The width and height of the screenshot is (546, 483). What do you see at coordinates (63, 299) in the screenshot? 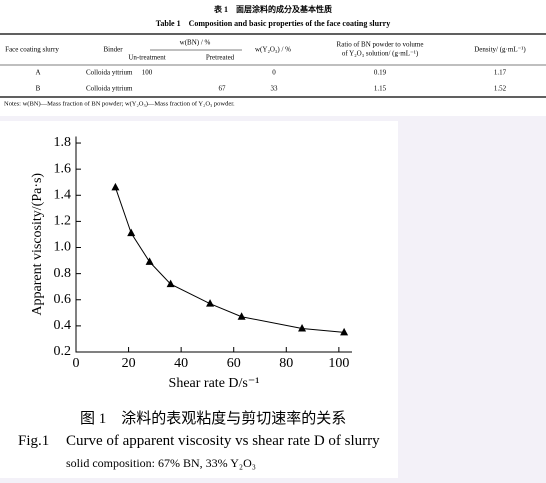
I see `y-tick-label: 0.6` at bounding box center [63, 299].